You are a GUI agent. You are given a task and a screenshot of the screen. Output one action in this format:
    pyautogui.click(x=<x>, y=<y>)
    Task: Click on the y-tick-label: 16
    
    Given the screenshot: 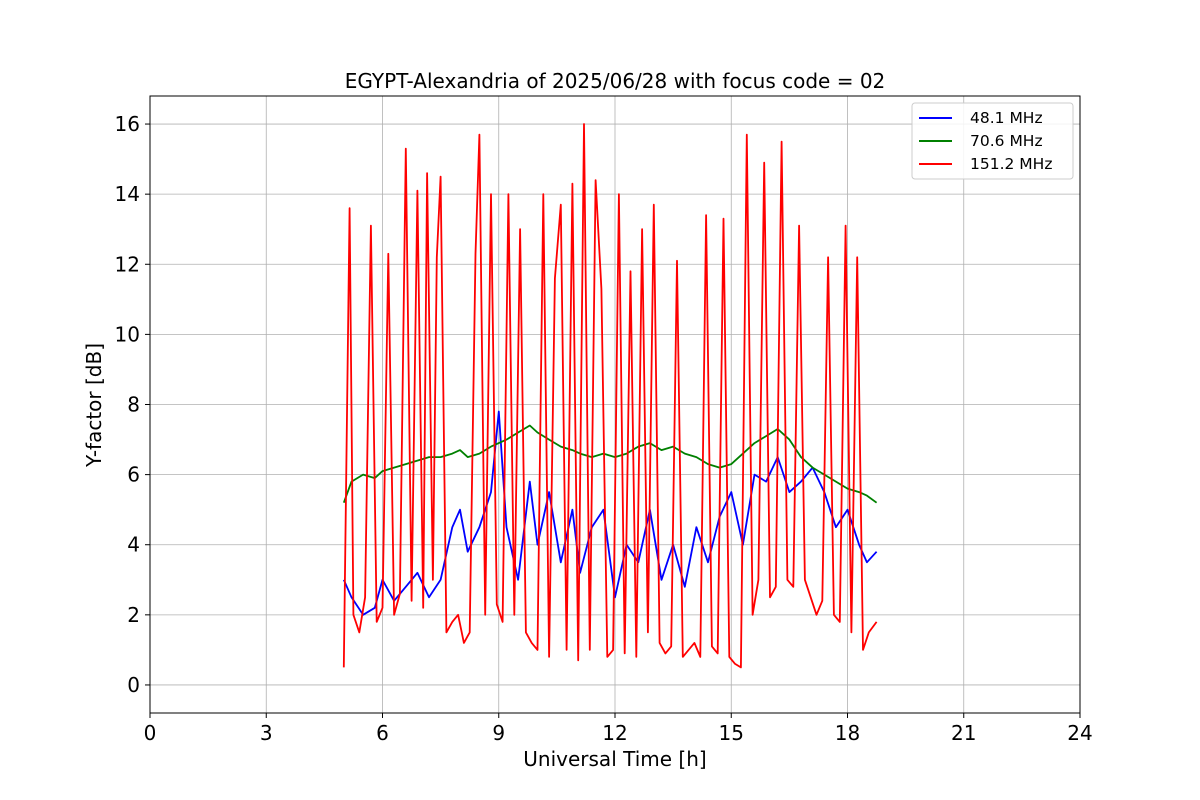 What is the action you would take?
    pyautogui.click(x=127, y=124)
    